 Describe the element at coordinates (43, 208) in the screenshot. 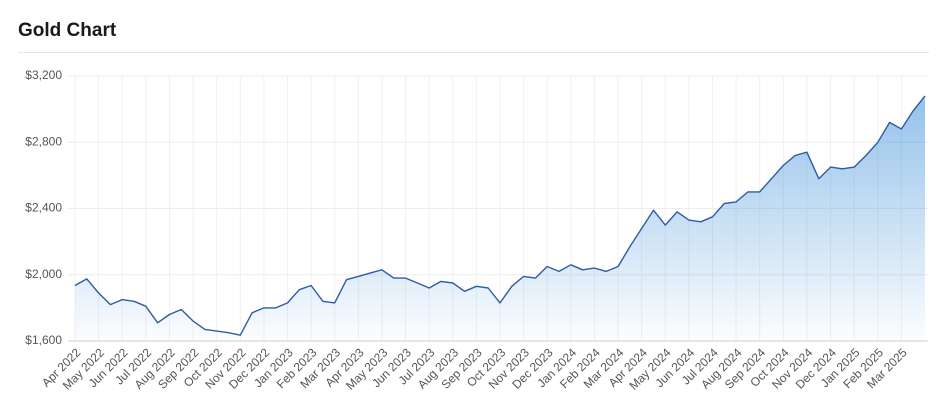

I see `y-tick-label: $2,400` at that location.